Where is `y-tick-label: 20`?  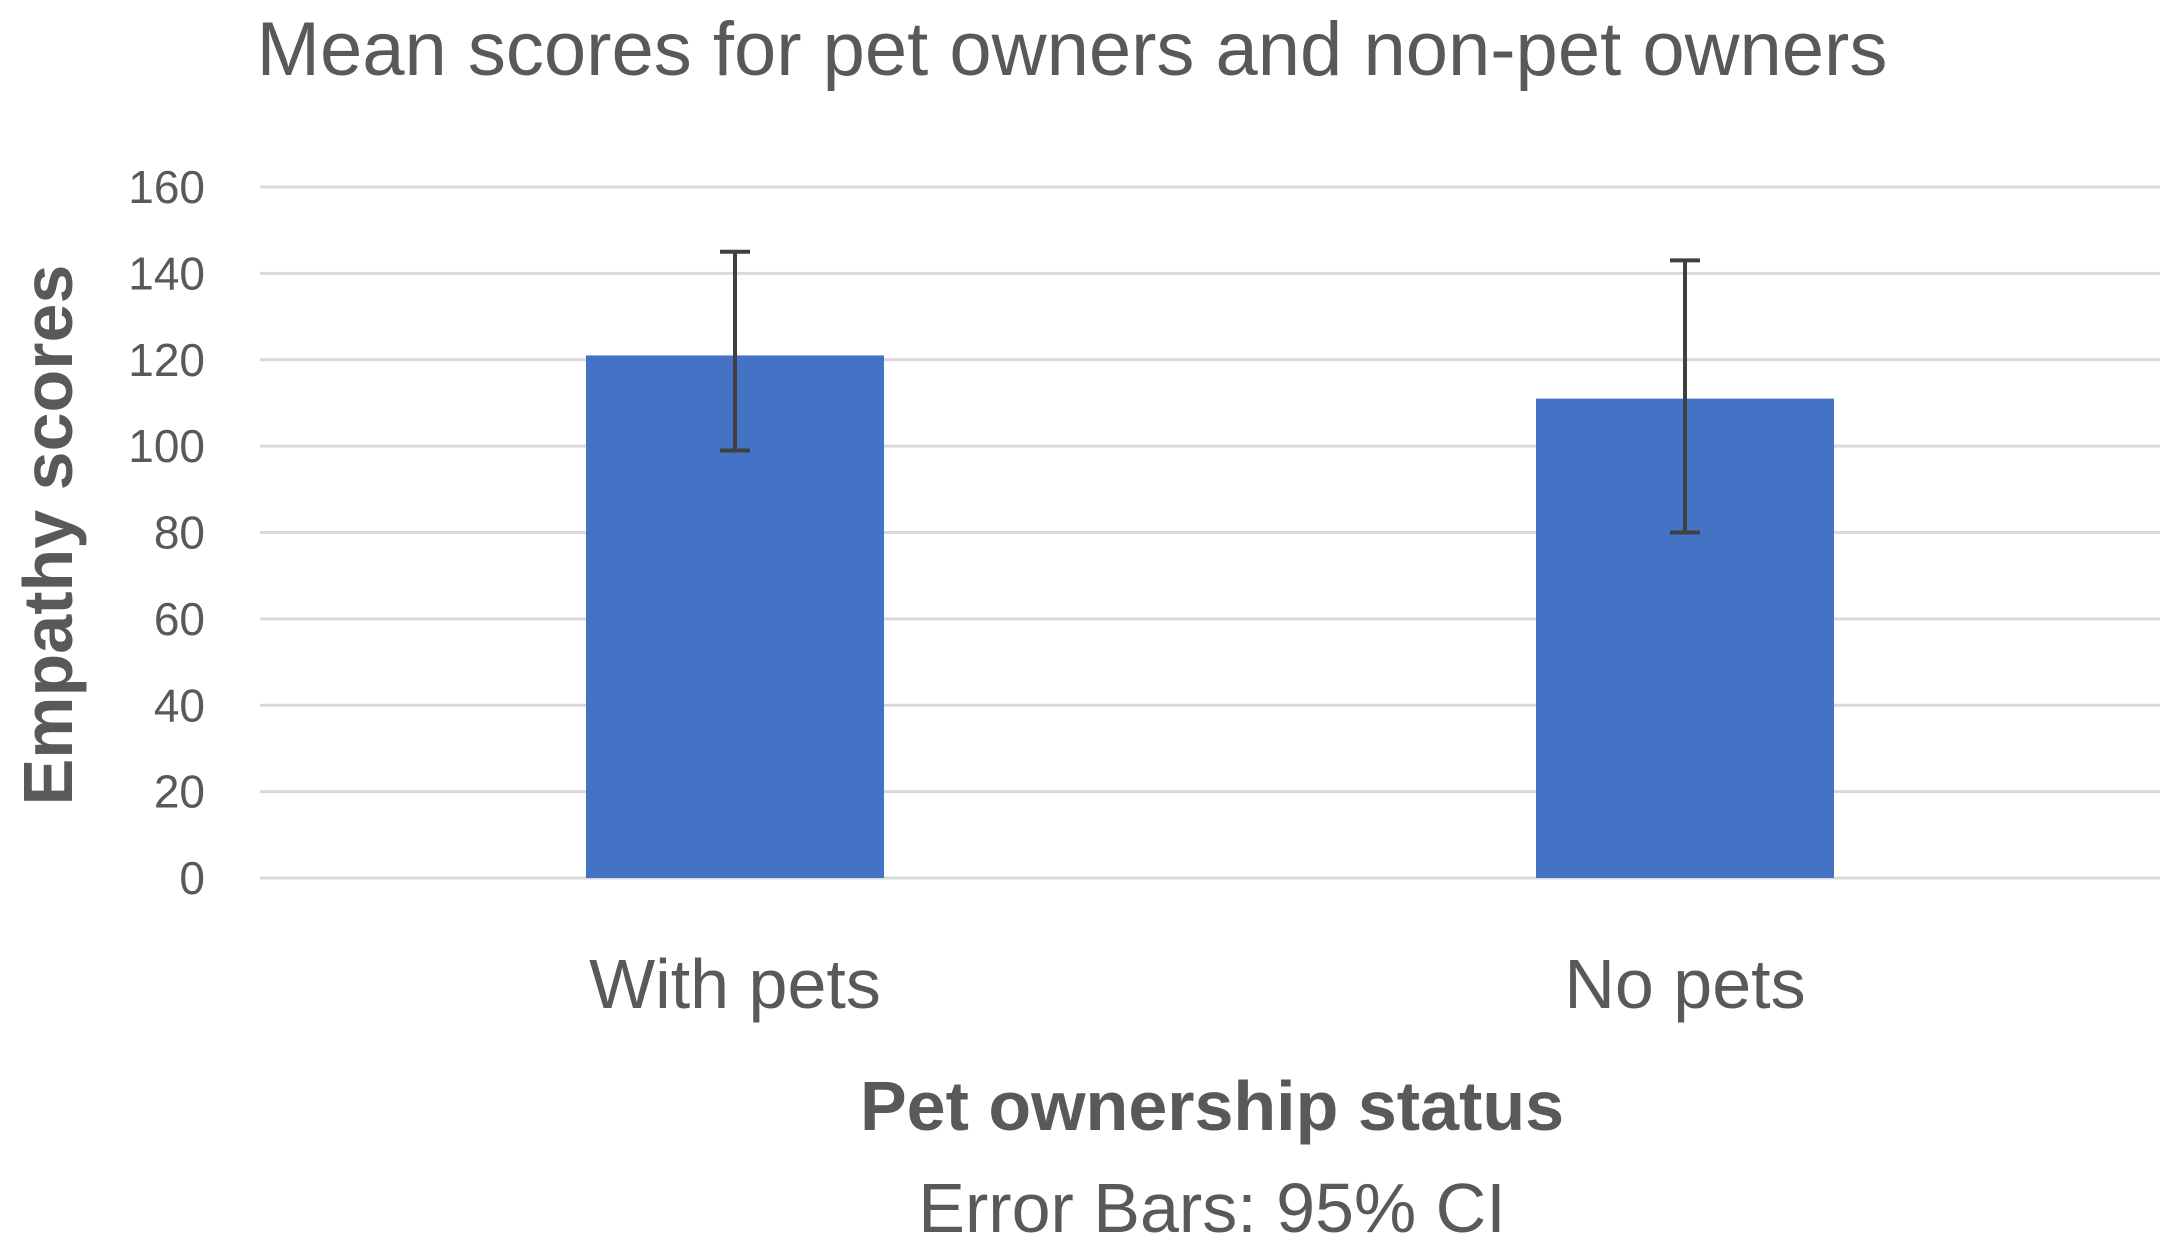 y-tick-label: 20 is located at coordinates (179, 792).